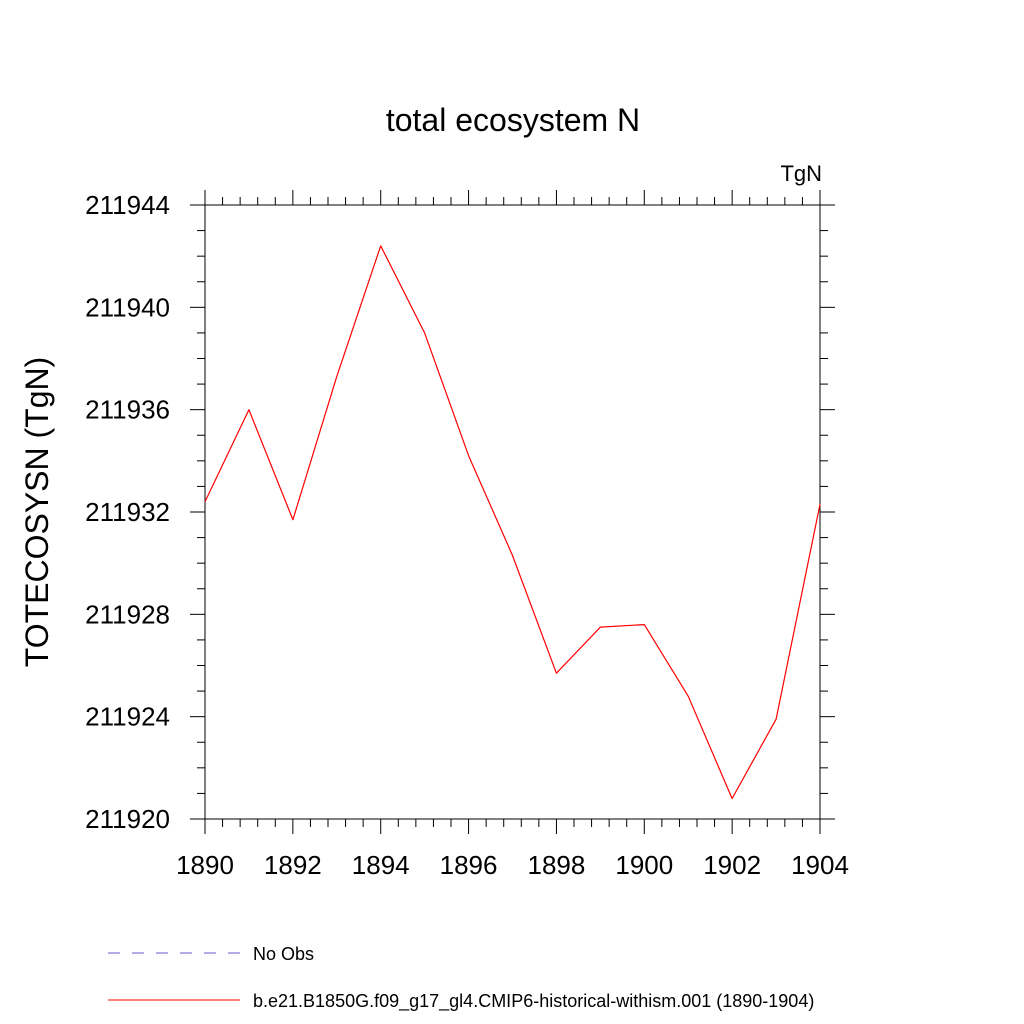 Image resolution: width=1024 pixels, height=1024 pixels. Describe the element at coordinates (293, 865) in the screenshot. I see `x-tick-label: 1892` at that location.